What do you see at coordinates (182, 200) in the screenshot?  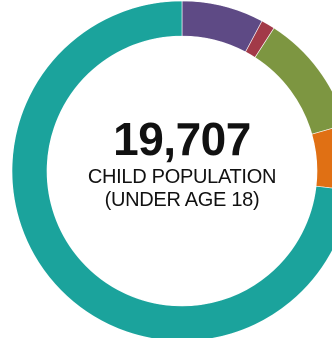 I see `center-caption-line-2: (UNDER AGE 18)` at bounding box center [182, 200].